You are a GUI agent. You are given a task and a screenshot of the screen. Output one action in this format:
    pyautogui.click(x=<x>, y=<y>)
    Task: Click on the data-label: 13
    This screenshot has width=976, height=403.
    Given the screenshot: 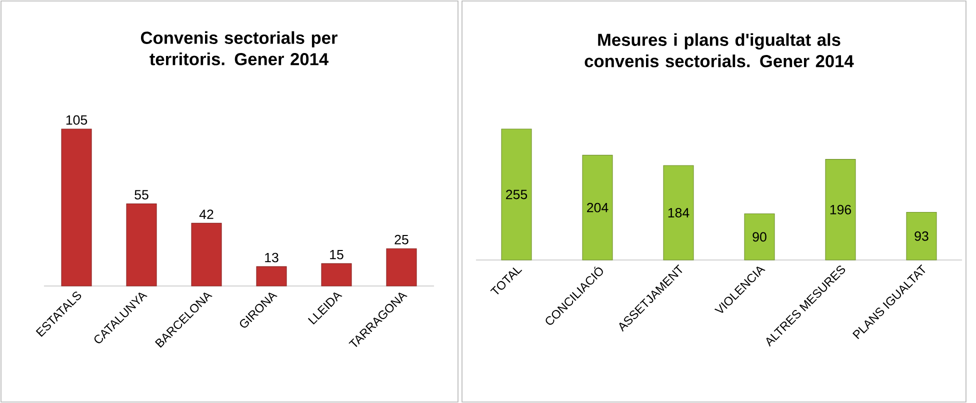 What is the action you would take?
    pyautogui.click(x=271, y=257)
    